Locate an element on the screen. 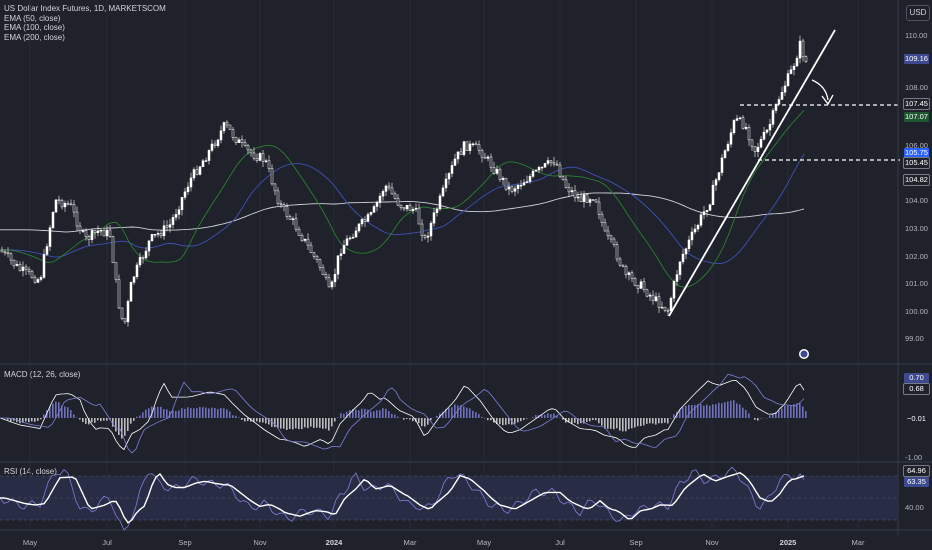  ema-200-line is located at coordinates (402, 212).